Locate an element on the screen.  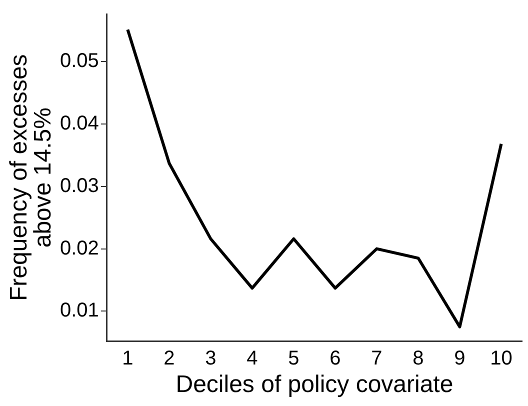
x-tick-label: 2 is located at coordinates (169, 359).